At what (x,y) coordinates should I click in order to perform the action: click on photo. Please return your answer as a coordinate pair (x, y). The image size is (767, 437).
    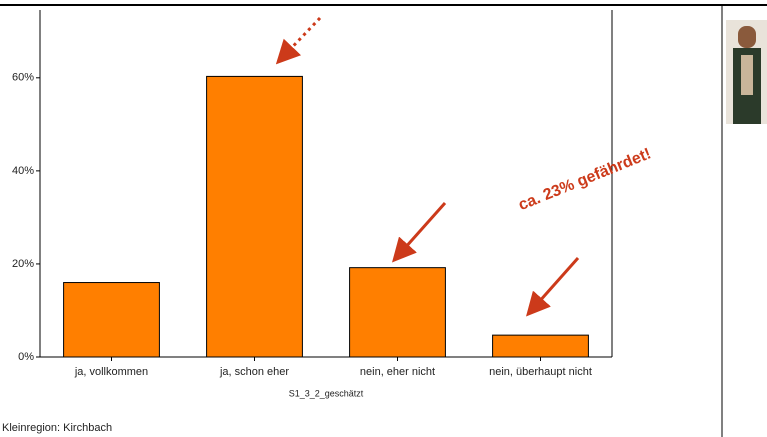
    Looking at the image, I should click on (746, 72).